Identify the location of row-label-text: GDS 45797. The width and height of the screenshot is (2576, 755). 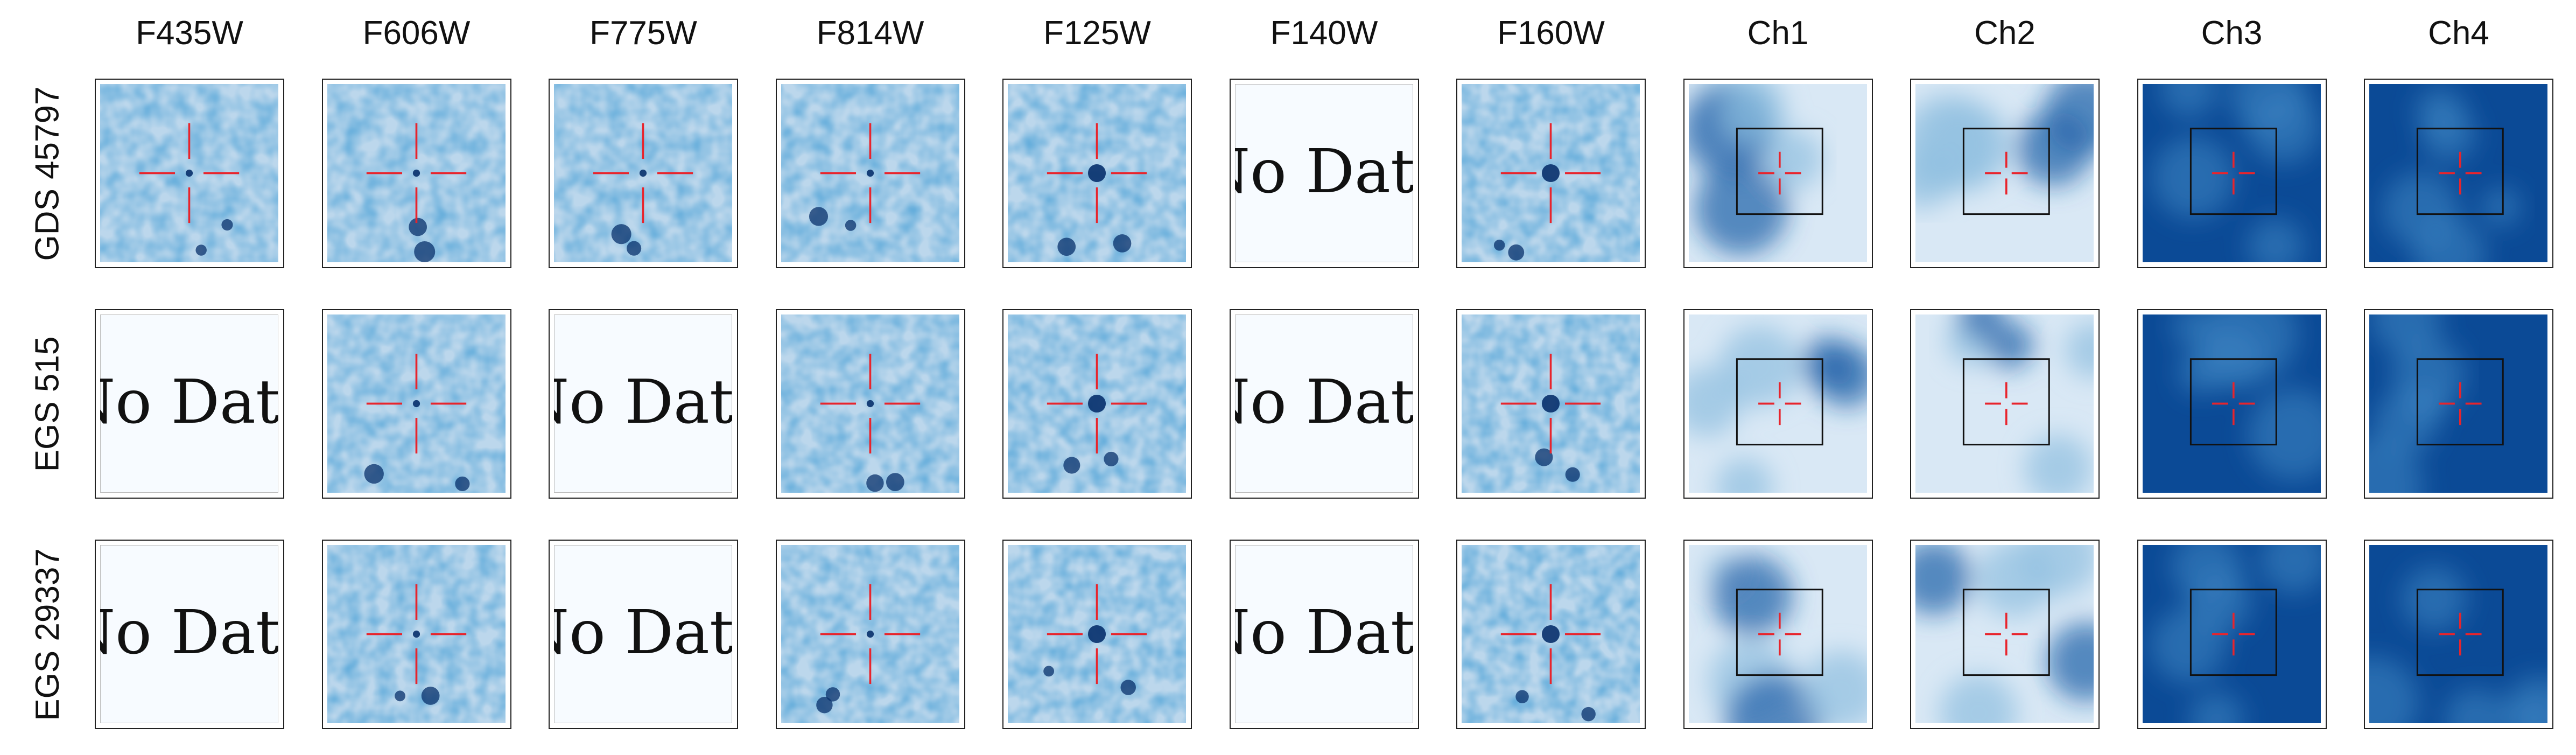
(47, 173).